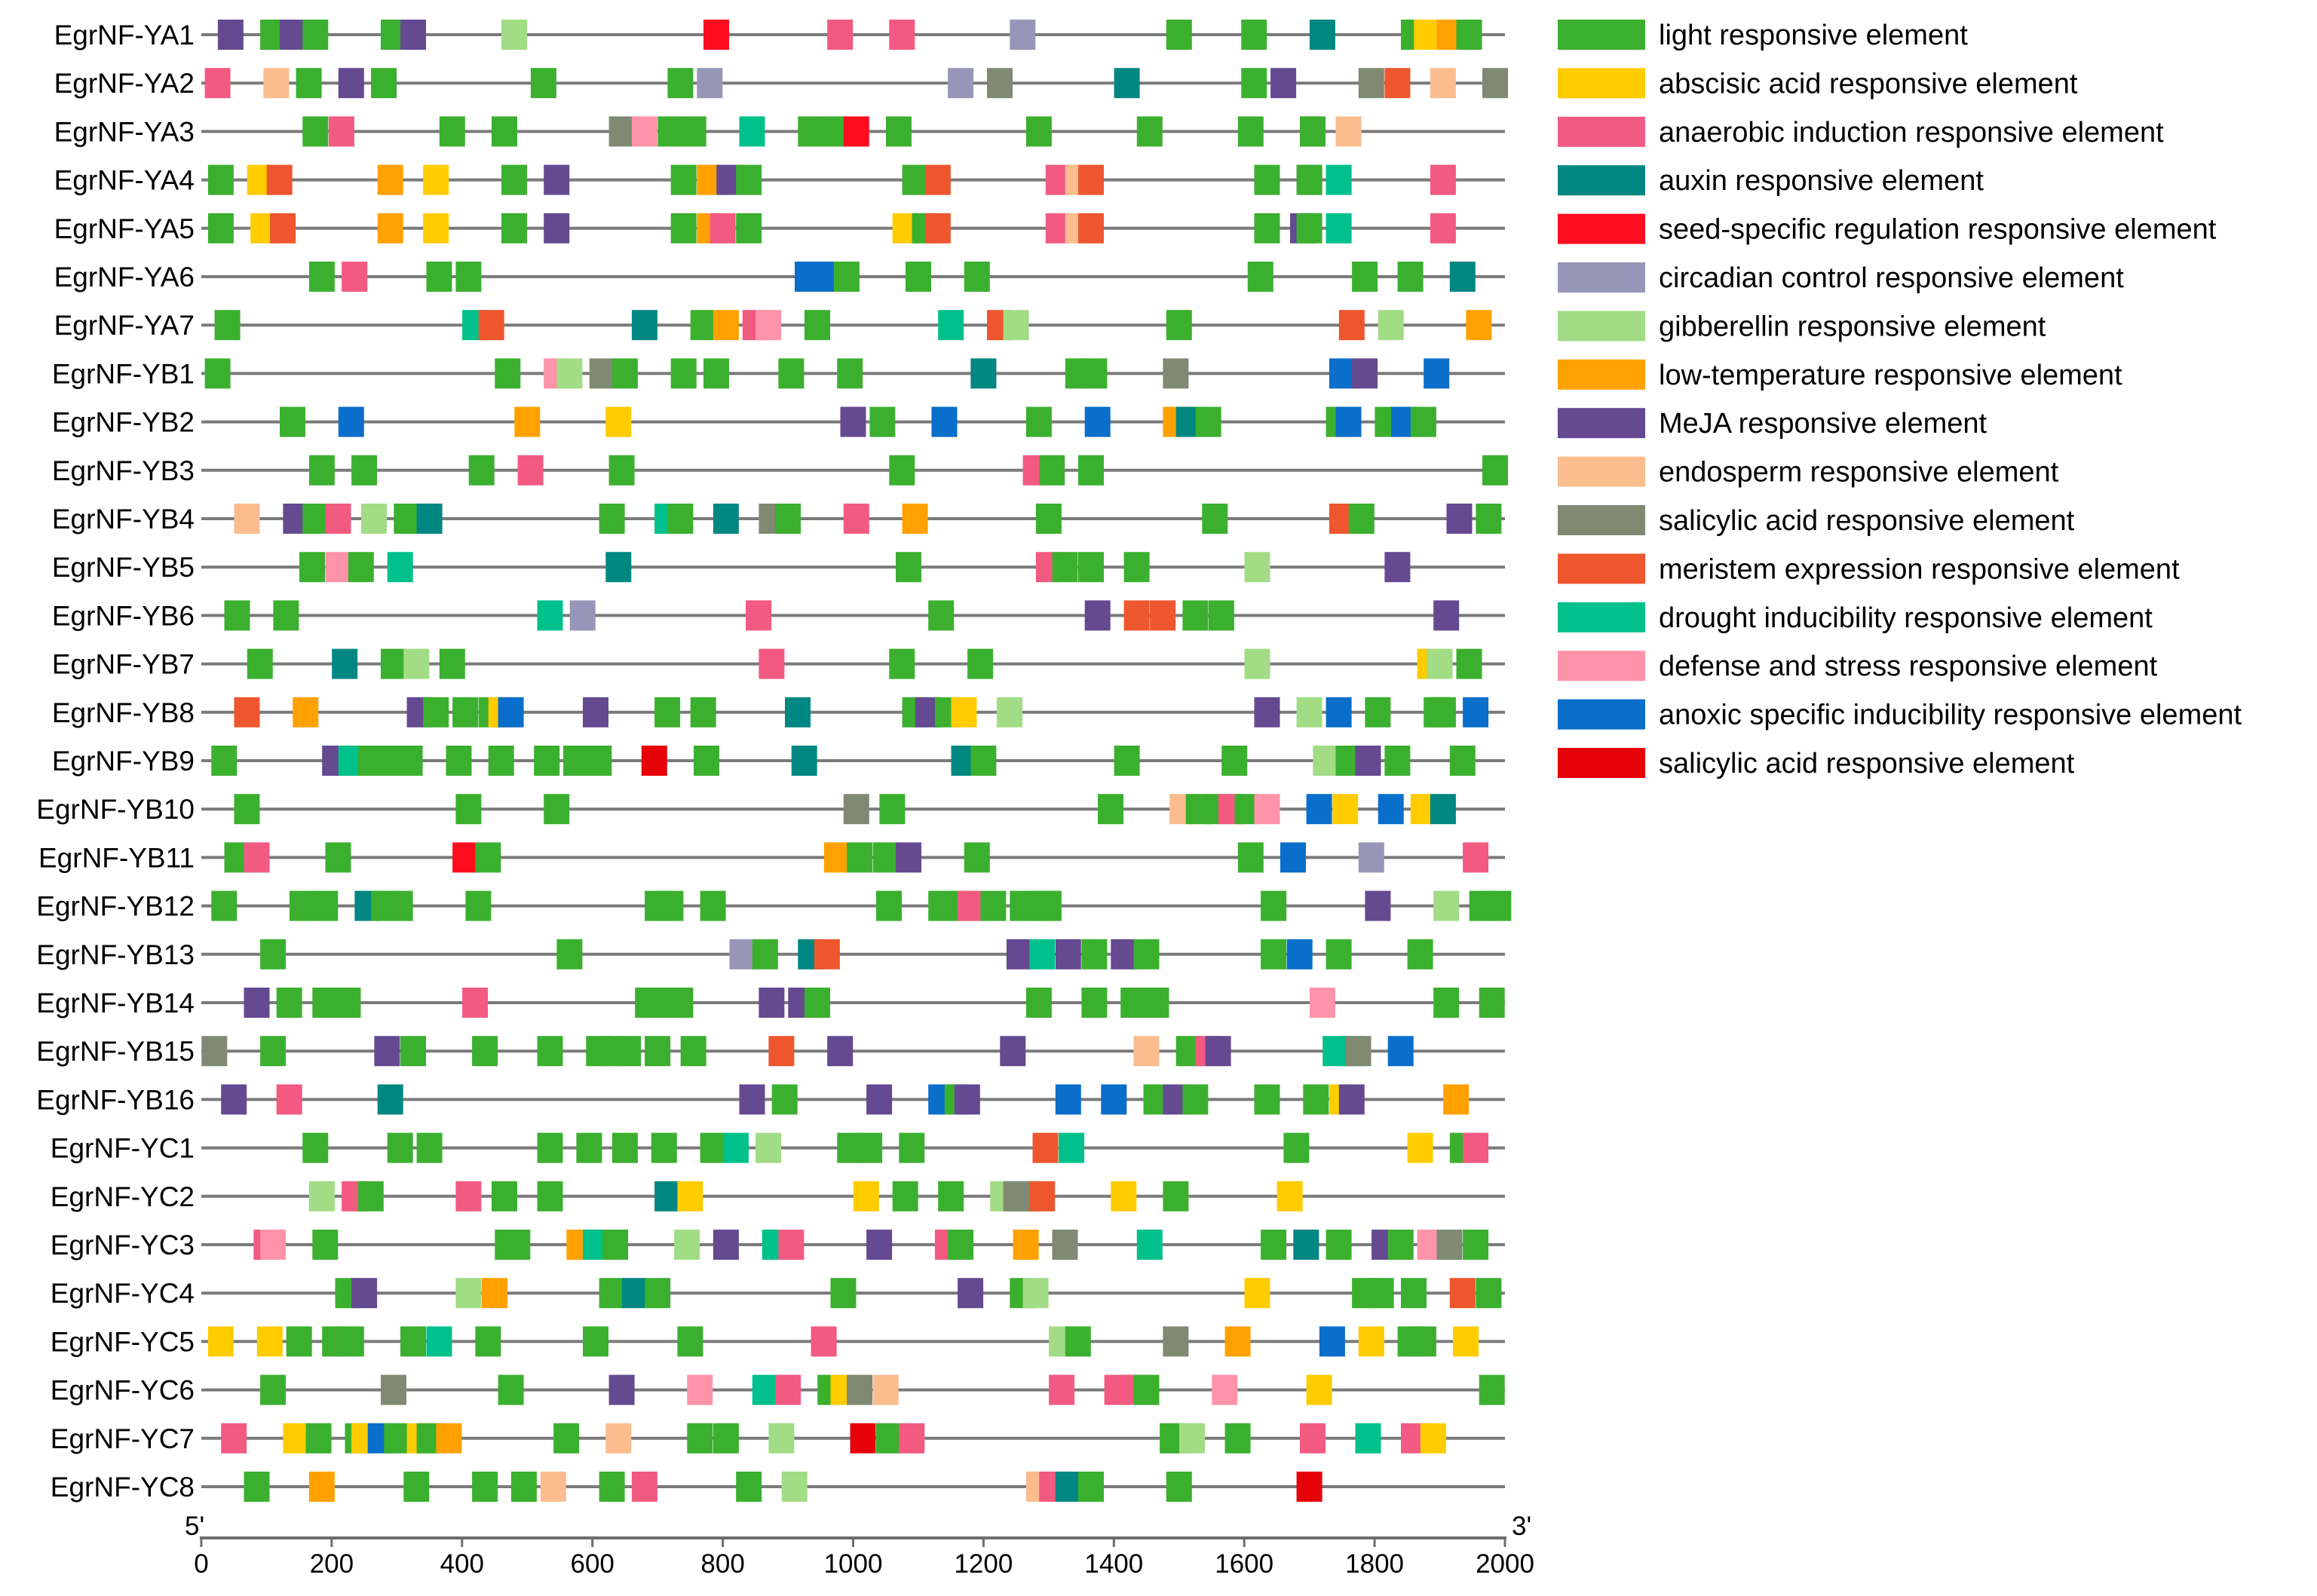 Image resolution: width=2317 pixels, height=1596 pixels. What do you see at coordinates (124, 325) in the screenshot?
I see `gene-label: EgrNF-YA7` at bounding box center [124, 325].